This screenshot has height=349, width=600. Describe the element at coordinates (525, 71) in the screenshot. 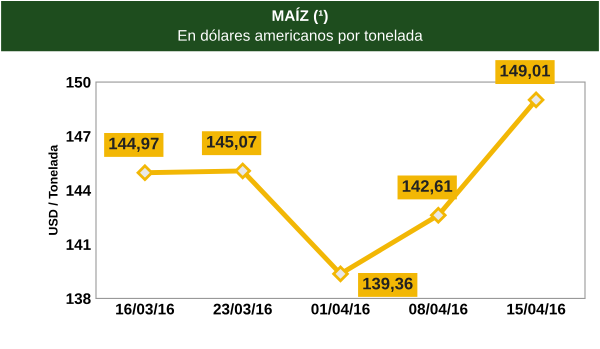

I see `data-label: 149,01` at that location.